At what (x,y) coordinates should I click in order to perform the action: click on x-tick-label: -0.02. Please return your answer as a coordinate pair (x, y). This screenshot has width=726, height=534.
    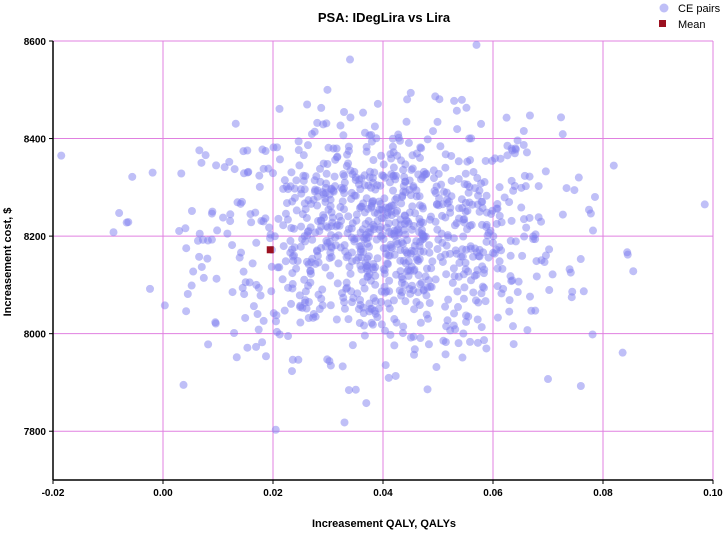
    Looking at the image, I should click on (53, 493).